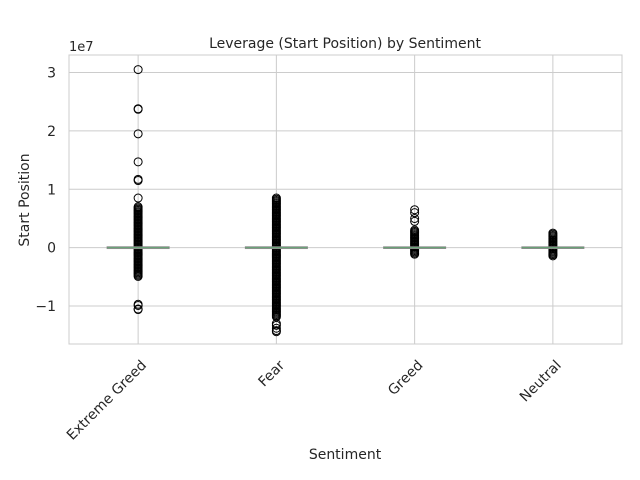 The height and width of the screenshot is (480, 640). What do you see at coordinates (271, 373) in the screenshot?
I see `x-tick-label: Fear` at bounding box center [271, 373].